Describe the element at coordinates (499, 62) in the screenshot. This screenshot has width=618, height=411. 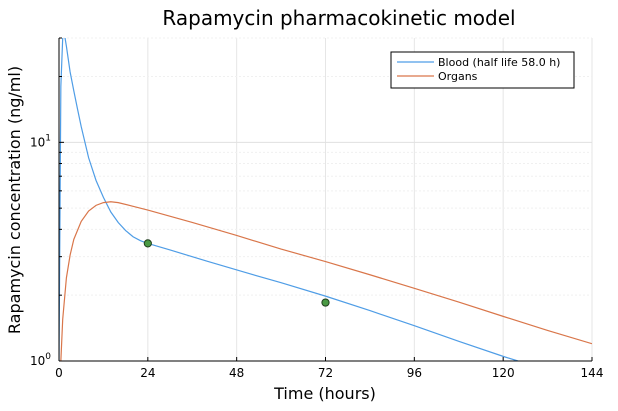
I see `legend-label-blood: Blood (half life 58.0 h)` at that location.